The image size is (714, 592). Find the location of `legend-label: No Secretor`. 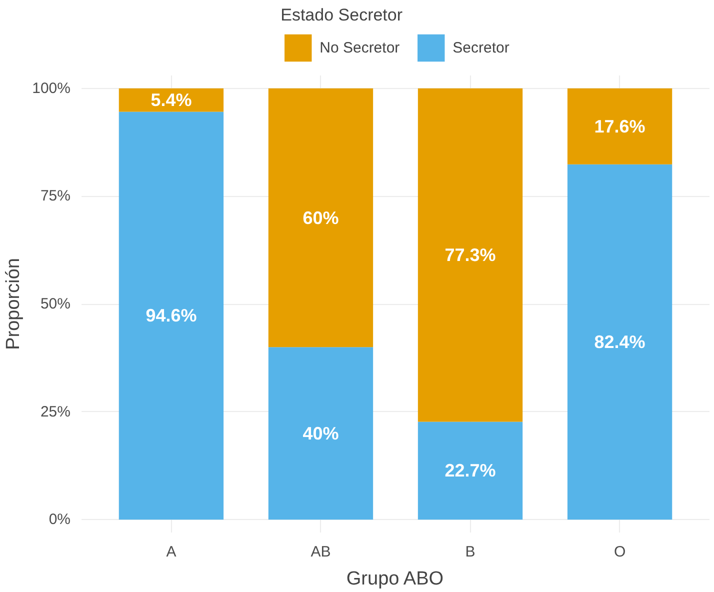

legend-label: No Secretor is located at coordinates (360, 47).